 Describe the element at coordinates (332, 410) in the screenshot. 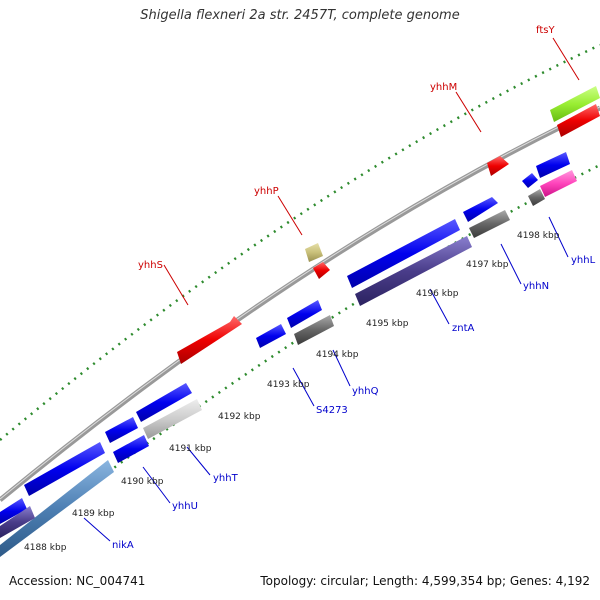

I see `gene-label-S4273: S4273` at that location.